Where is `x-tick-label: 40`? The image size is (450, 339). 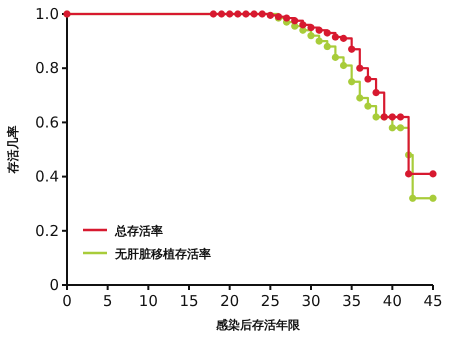 x-tick-label: 40 is located at coordinates (392, 301).